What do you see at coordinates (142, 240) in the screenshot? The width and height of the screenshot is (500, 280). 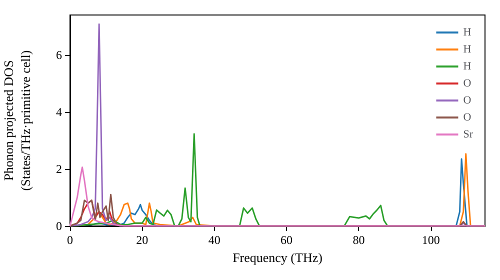 I see `x-tick-label: 20` at bounding box center [142, 240].